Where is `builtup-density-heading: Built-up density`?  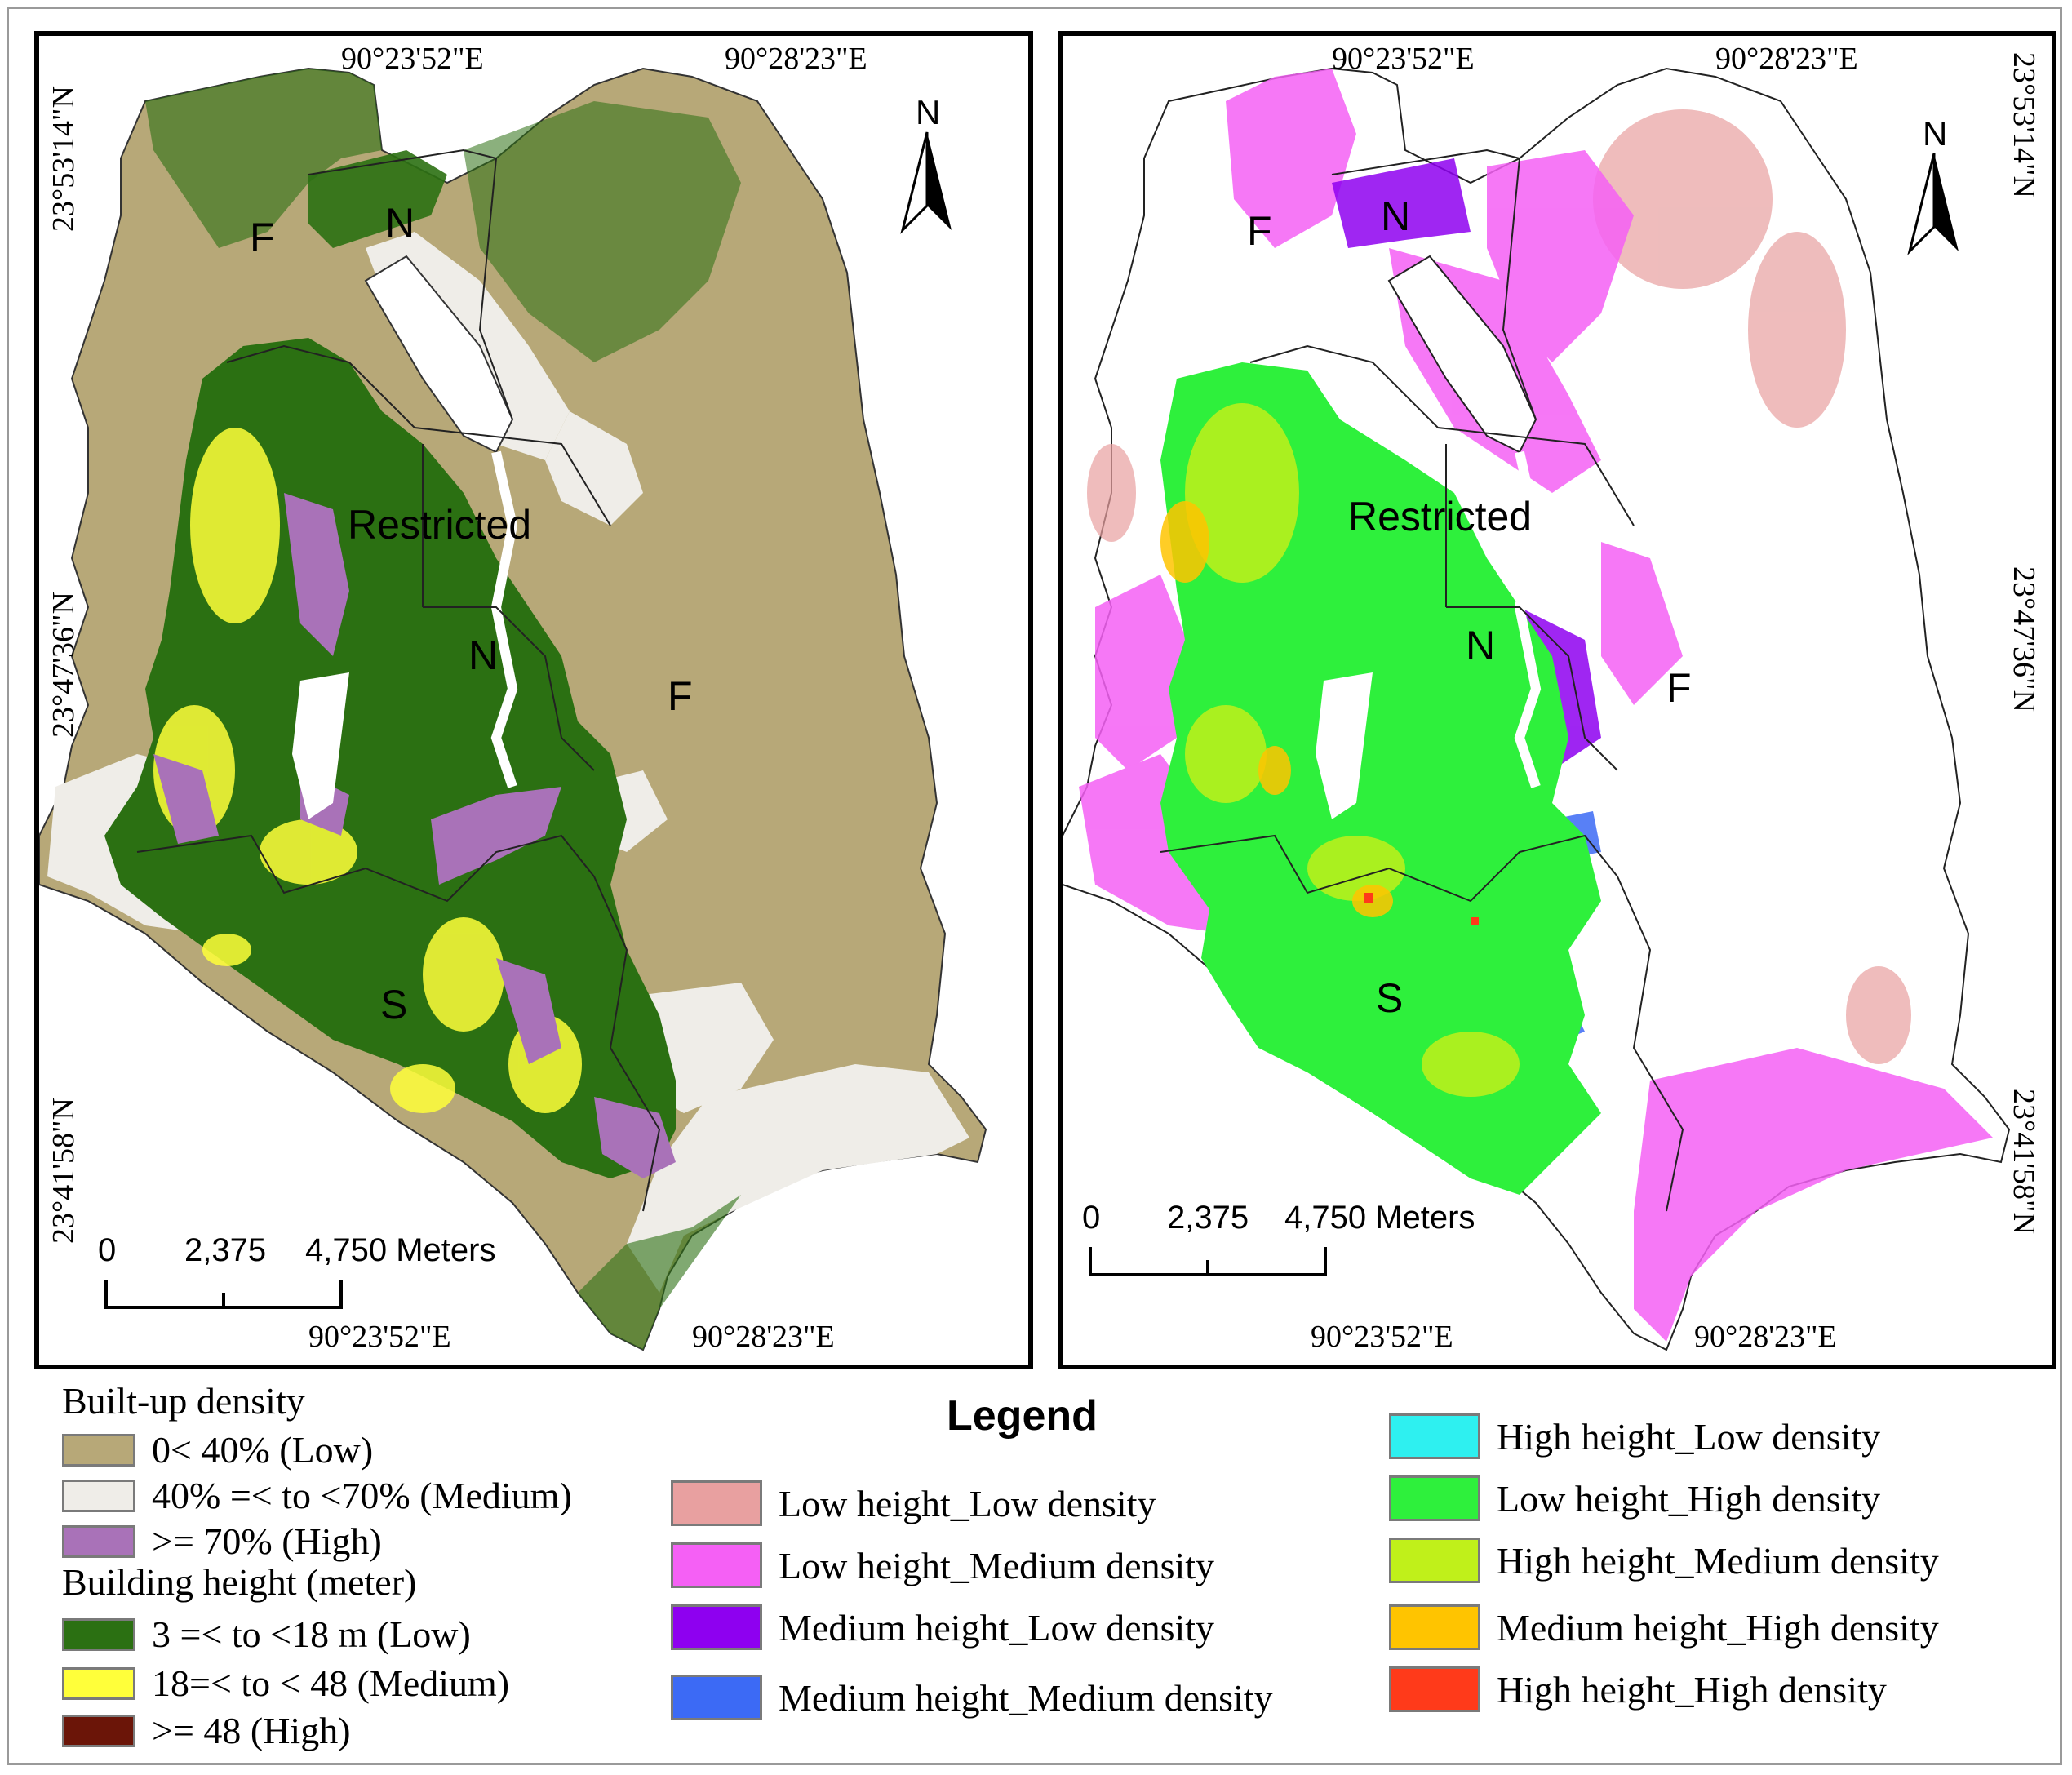 builtup-density-heading: Built-up density is located at coordinates (184, 1401).